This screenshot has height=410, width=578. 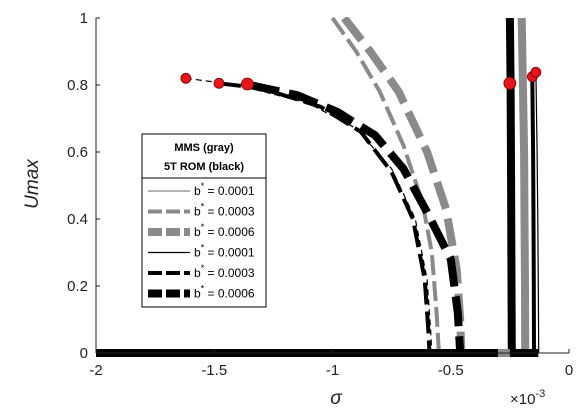 What do you see at coordinates (32, 183) in the screenshot?
I see `y-axis-label: Umax` at bounding box center [32, 183].